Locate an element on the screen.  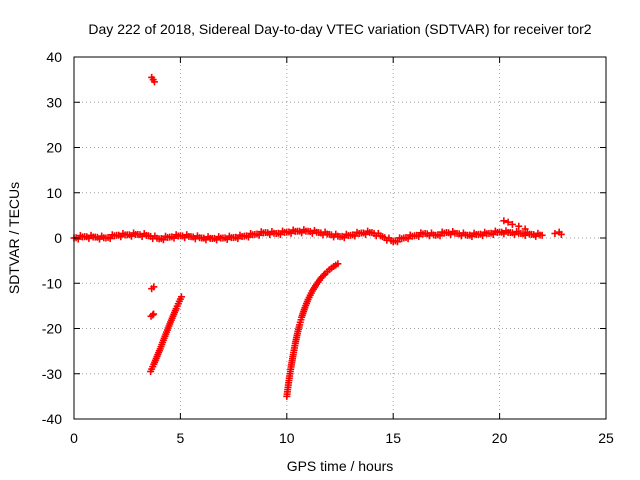
x-tick-label: 5 is located at coordinates (181, 438).